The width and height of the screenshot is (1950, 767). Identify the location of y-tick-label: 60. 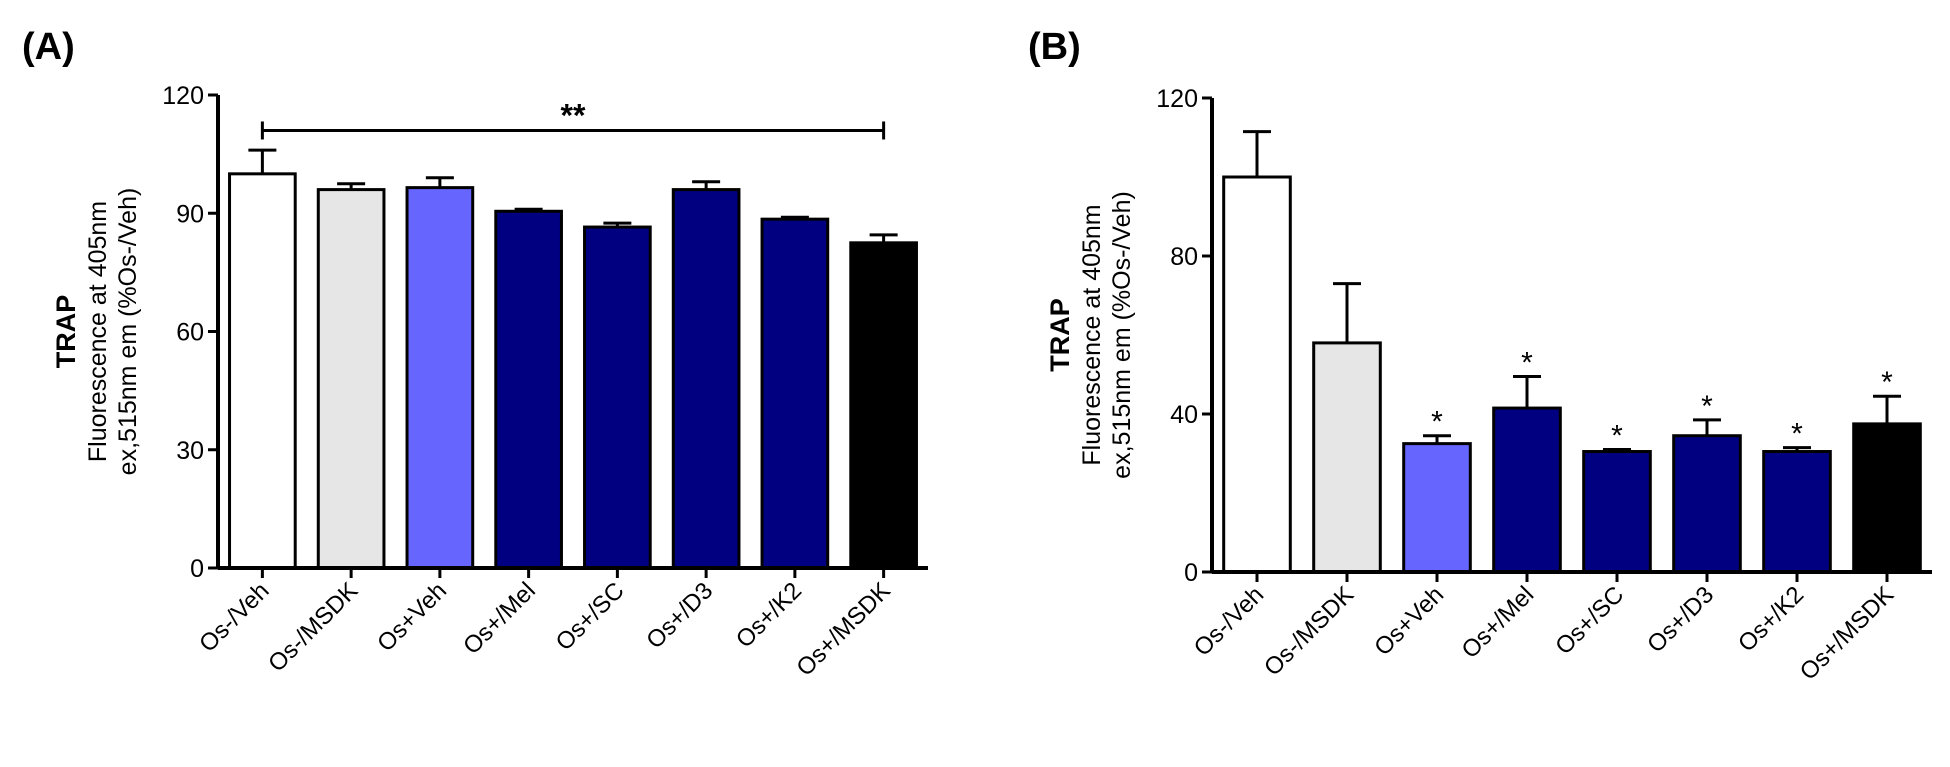
(190, 333).